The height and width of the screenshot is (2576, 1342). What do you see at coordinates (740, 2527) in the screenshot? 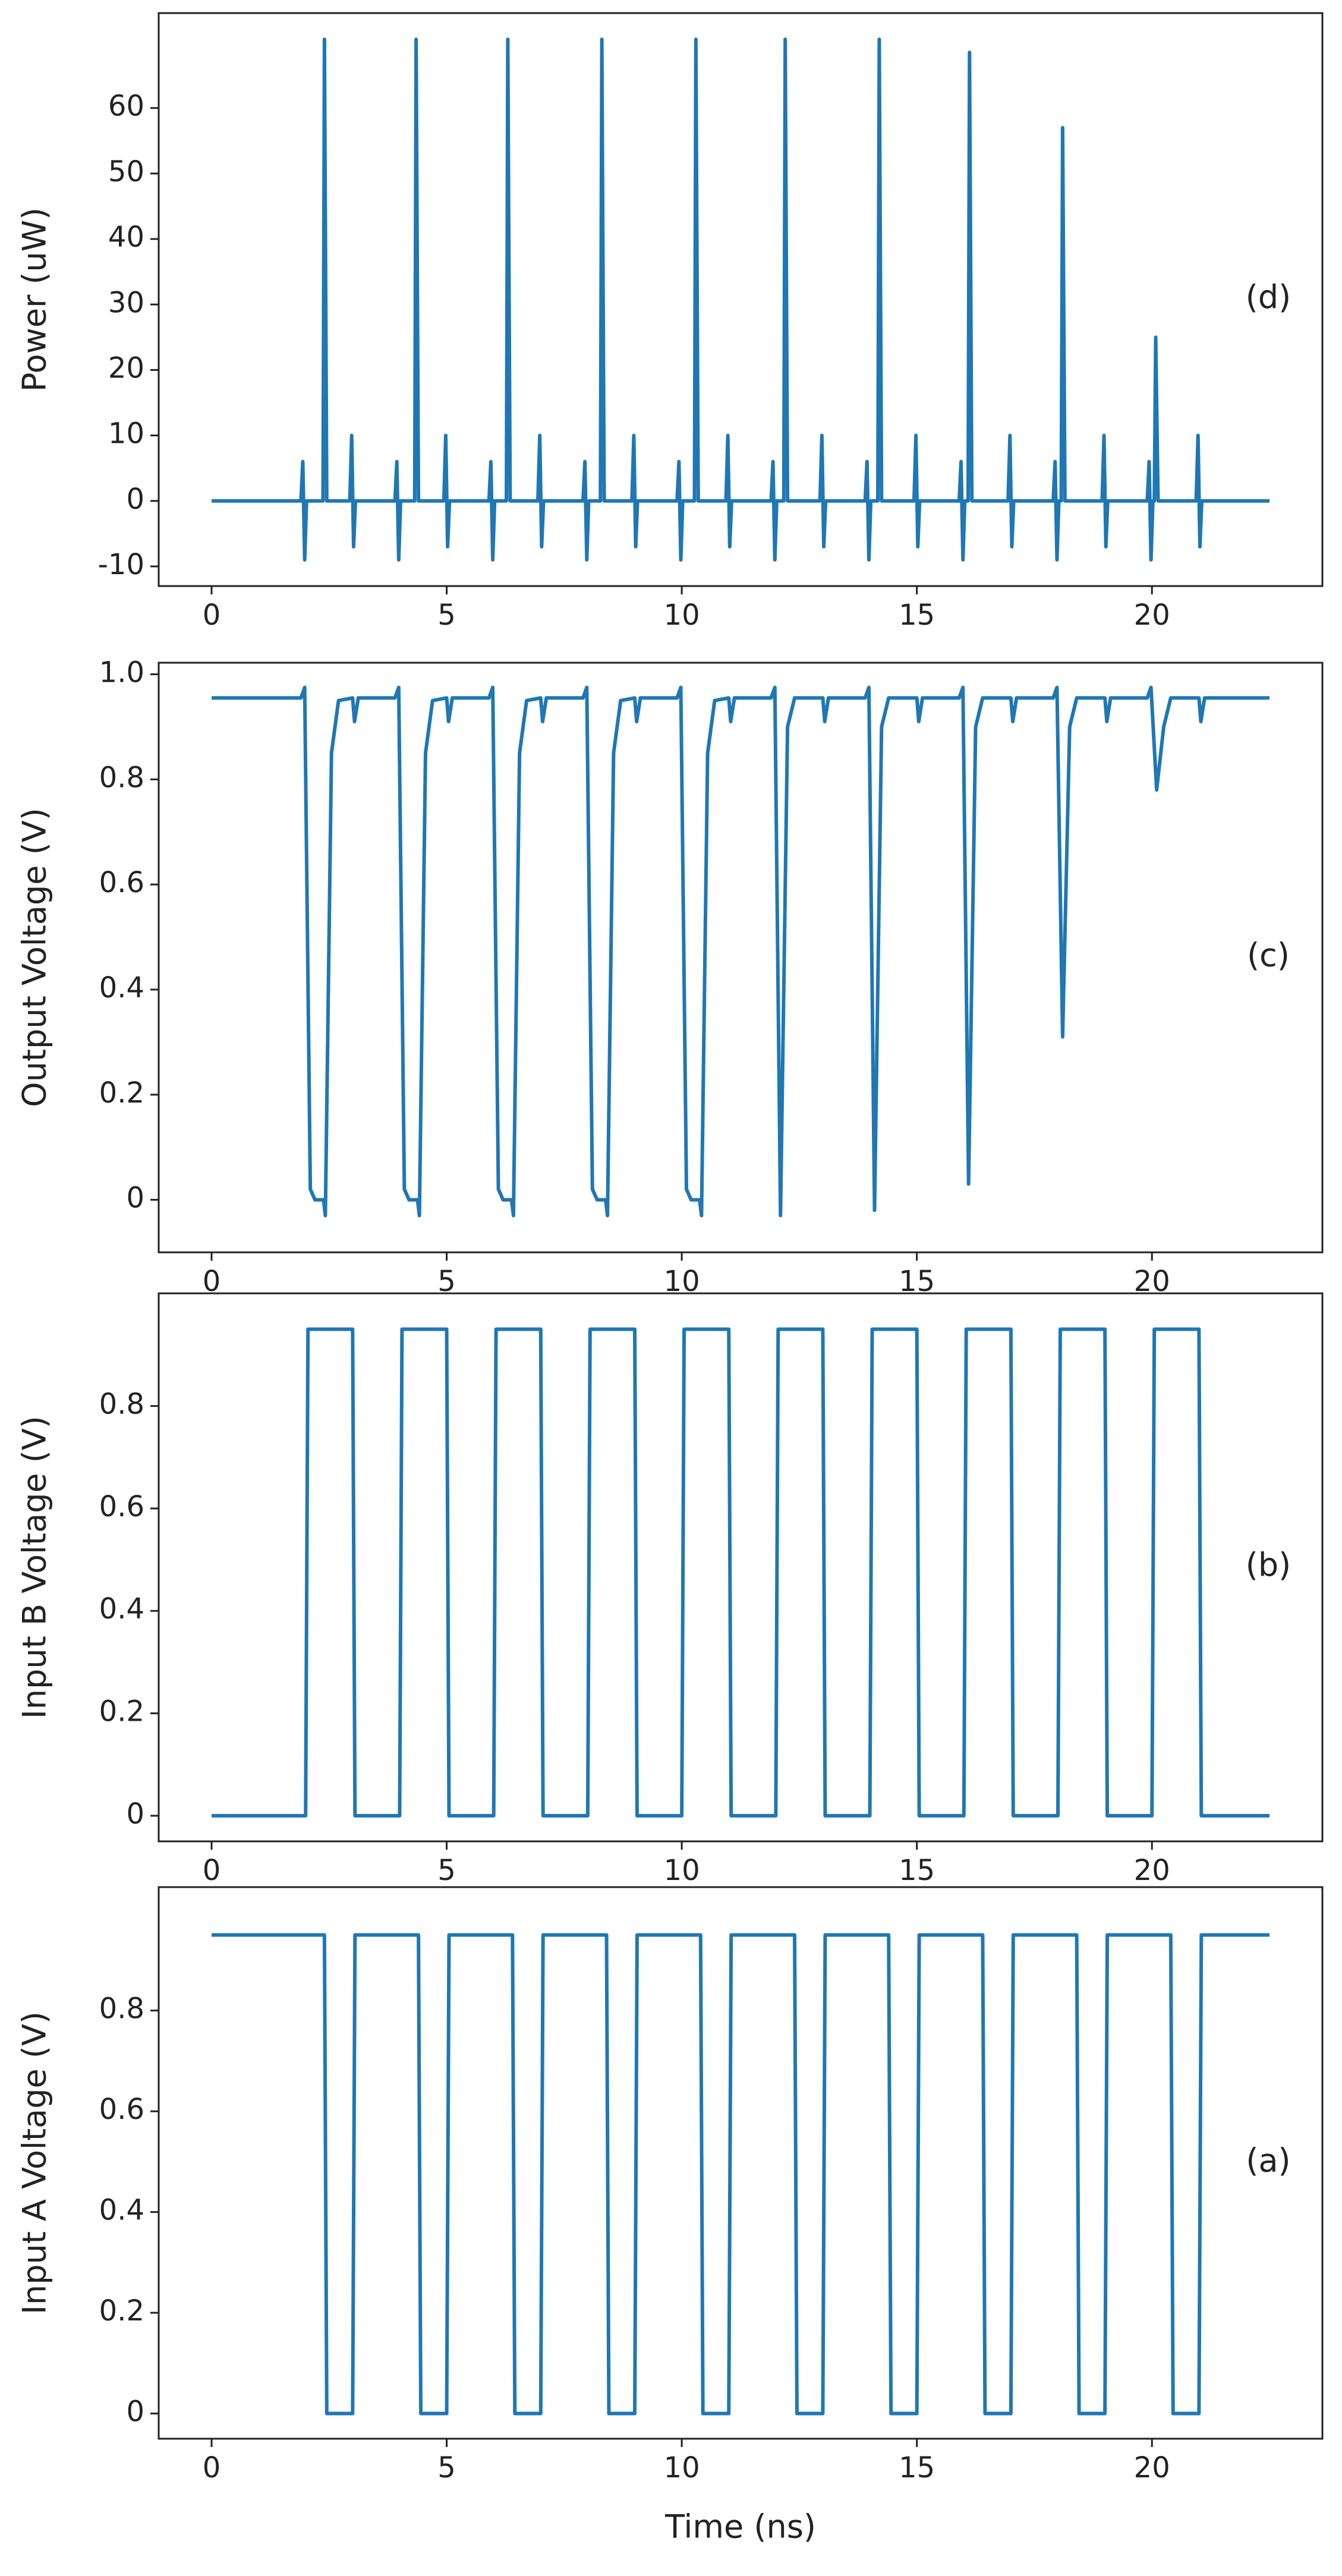
I see `x-axis-label: Time (ns)` at bounding box center [740, 2527].